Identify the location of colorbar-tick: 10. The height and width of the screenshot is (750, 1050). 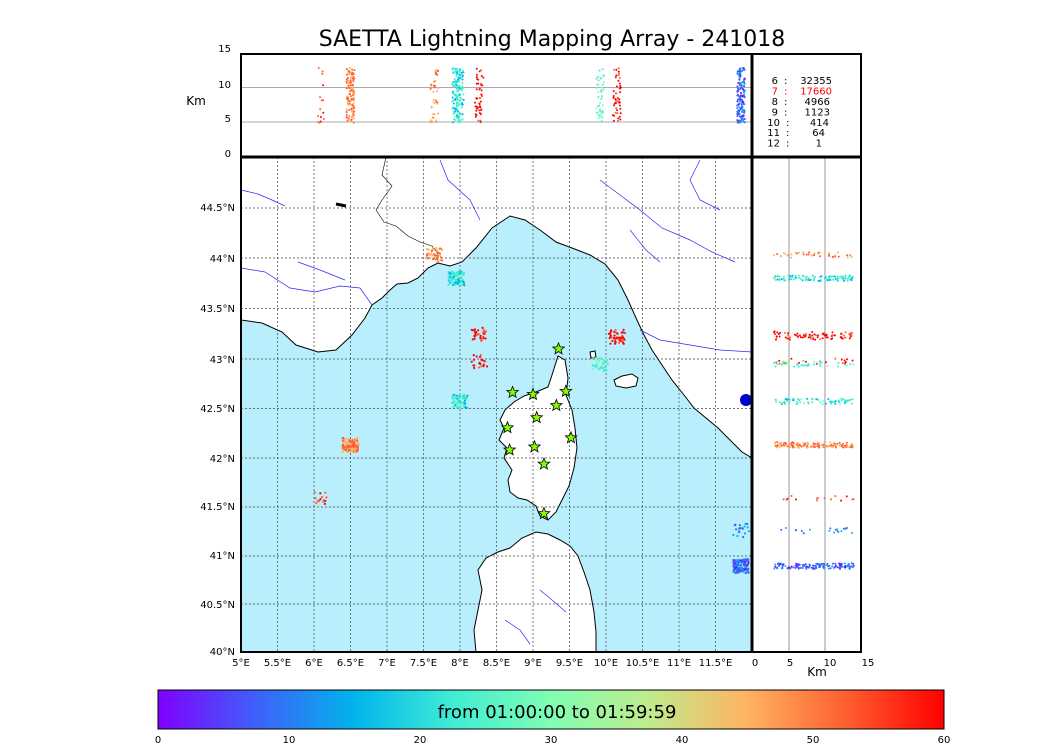
(289, 740).